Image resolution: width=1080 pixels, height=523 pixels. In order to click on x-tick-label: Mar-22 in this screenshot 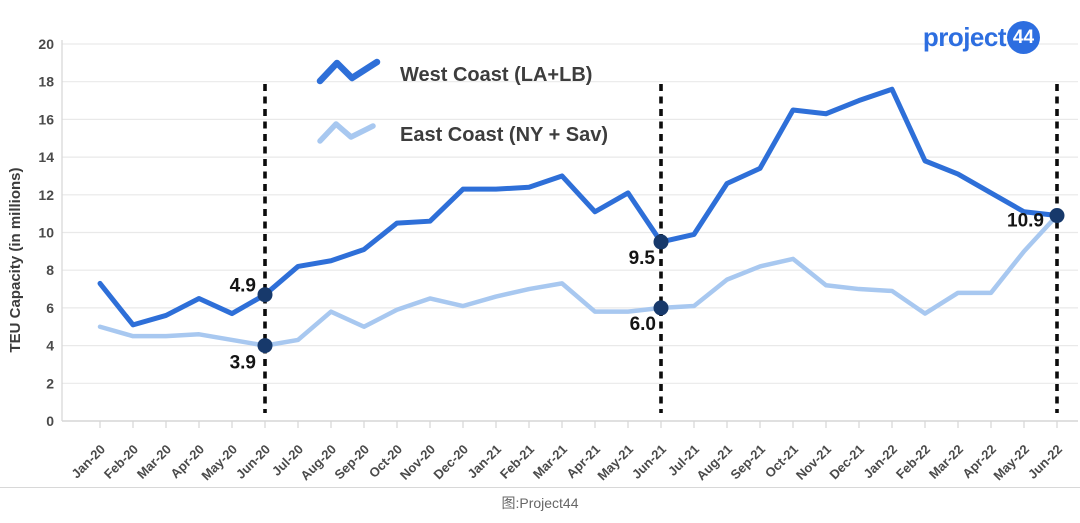, I will do `click(946, 462)`.